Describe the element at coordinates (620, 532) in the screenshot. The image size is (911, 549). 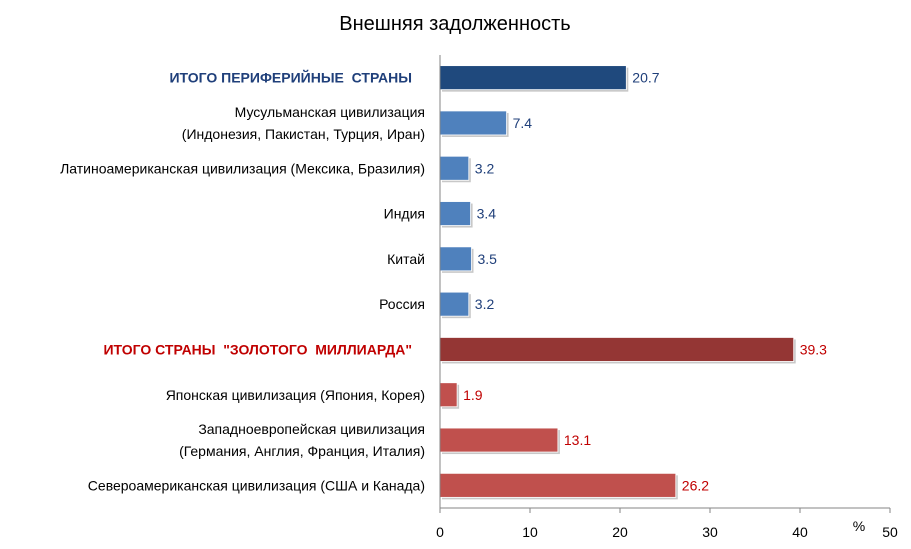
I see `x-tick-label-2: 20` at that location.